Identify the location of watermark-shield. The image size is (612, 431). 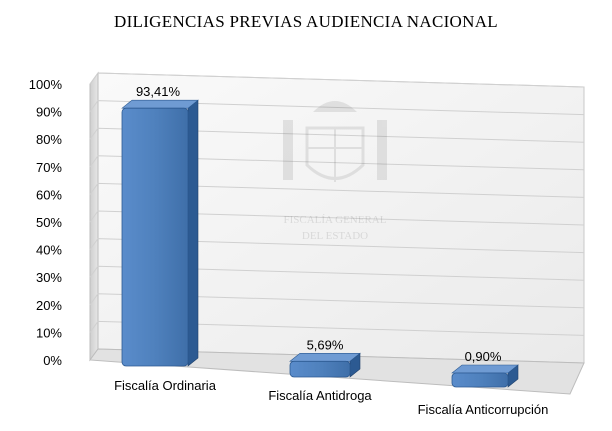
(335, 153).